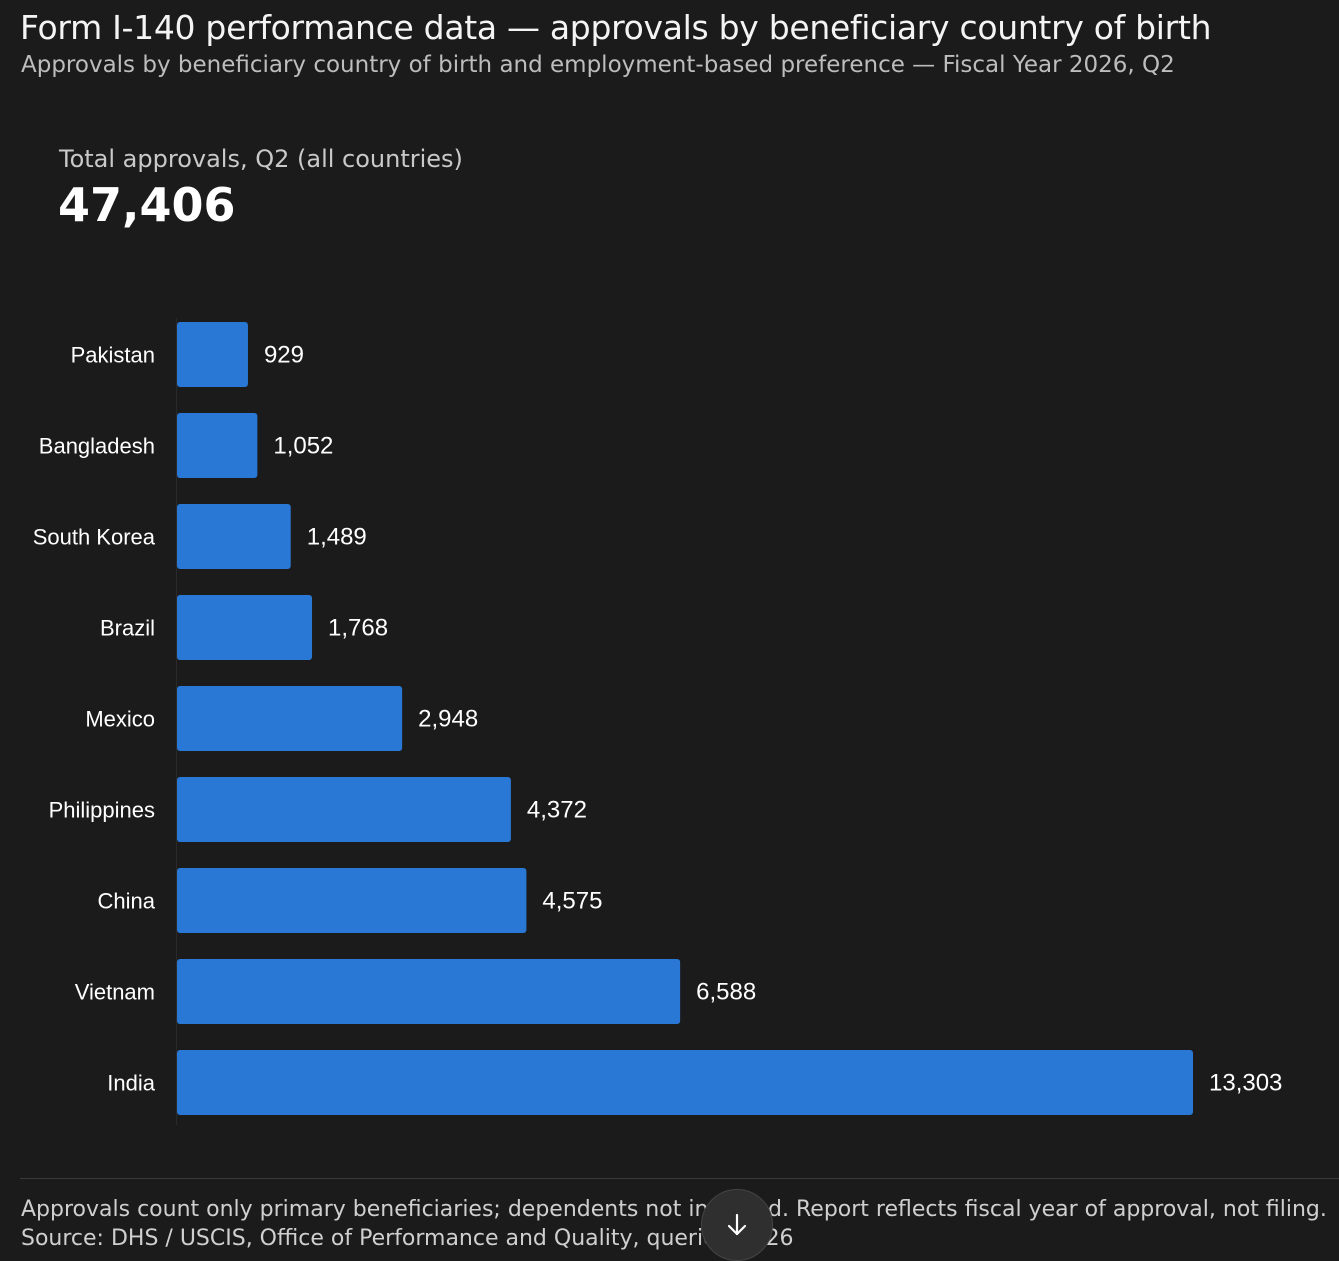  Describe the element at coordinates (234, 536) in the screenshot. I see `bar-south-korea` at that location.